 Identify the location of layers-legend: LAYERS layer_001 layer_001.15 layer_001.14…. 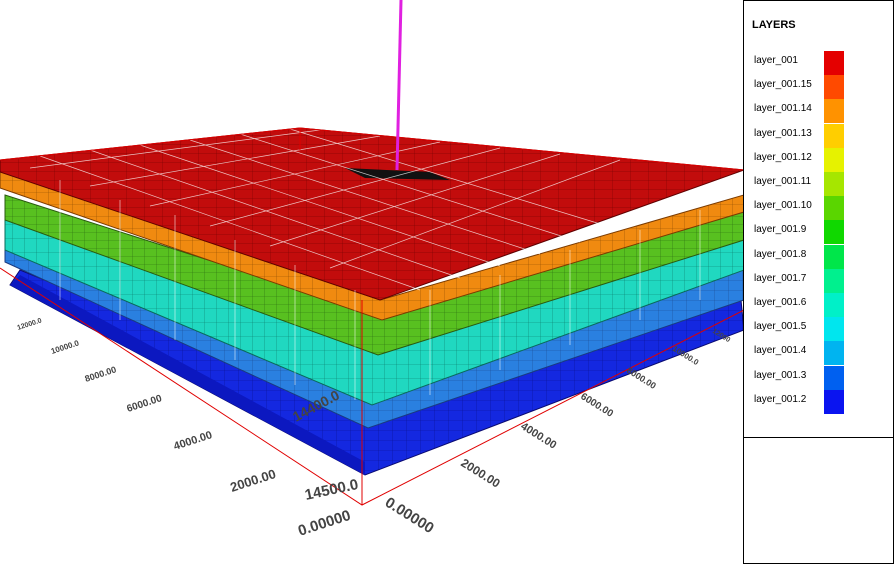
(819, 219).